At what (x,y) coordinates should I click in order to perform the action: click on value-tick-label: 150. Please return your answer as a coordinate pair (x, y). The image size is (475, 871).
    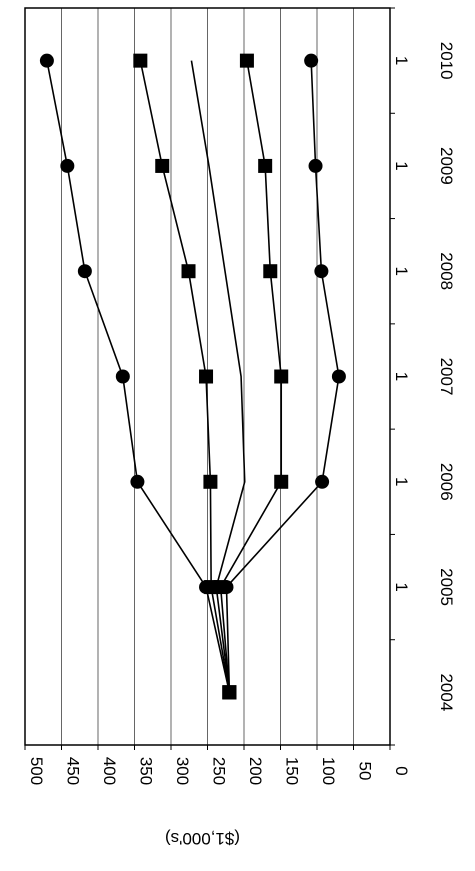
    Looking at the image, I should click on (292, 771).